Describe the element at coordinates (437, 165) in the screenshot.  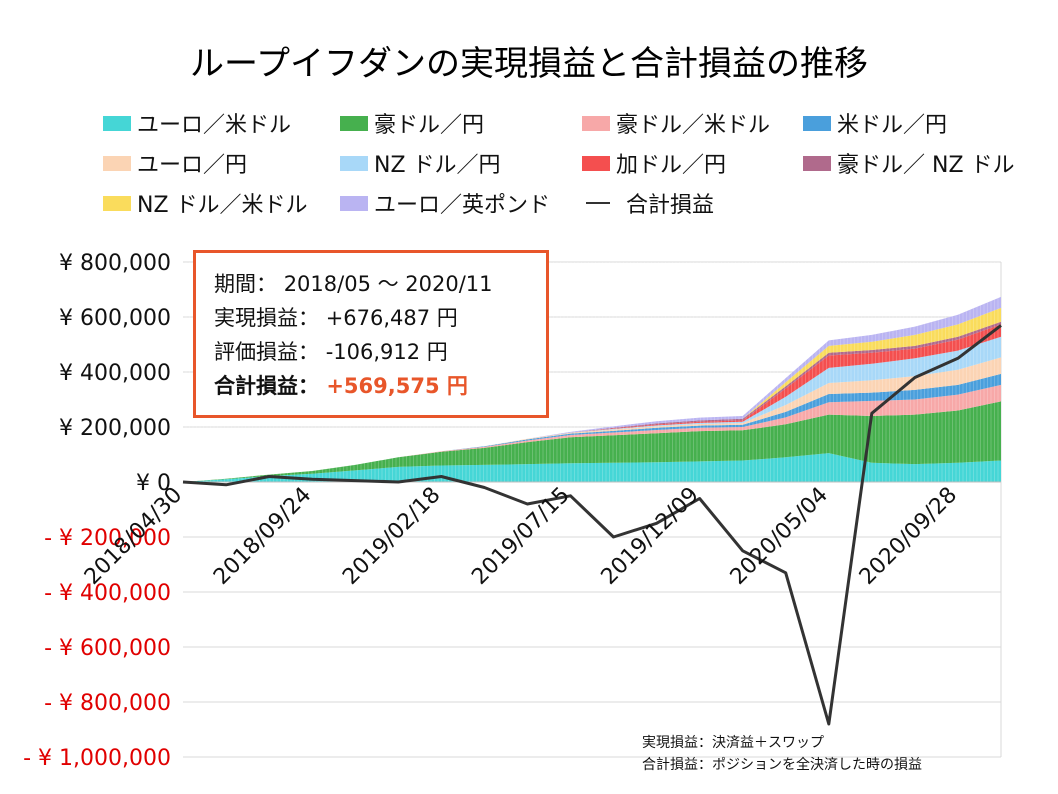
I see `legend-label: NZ ドル／円` at that location.